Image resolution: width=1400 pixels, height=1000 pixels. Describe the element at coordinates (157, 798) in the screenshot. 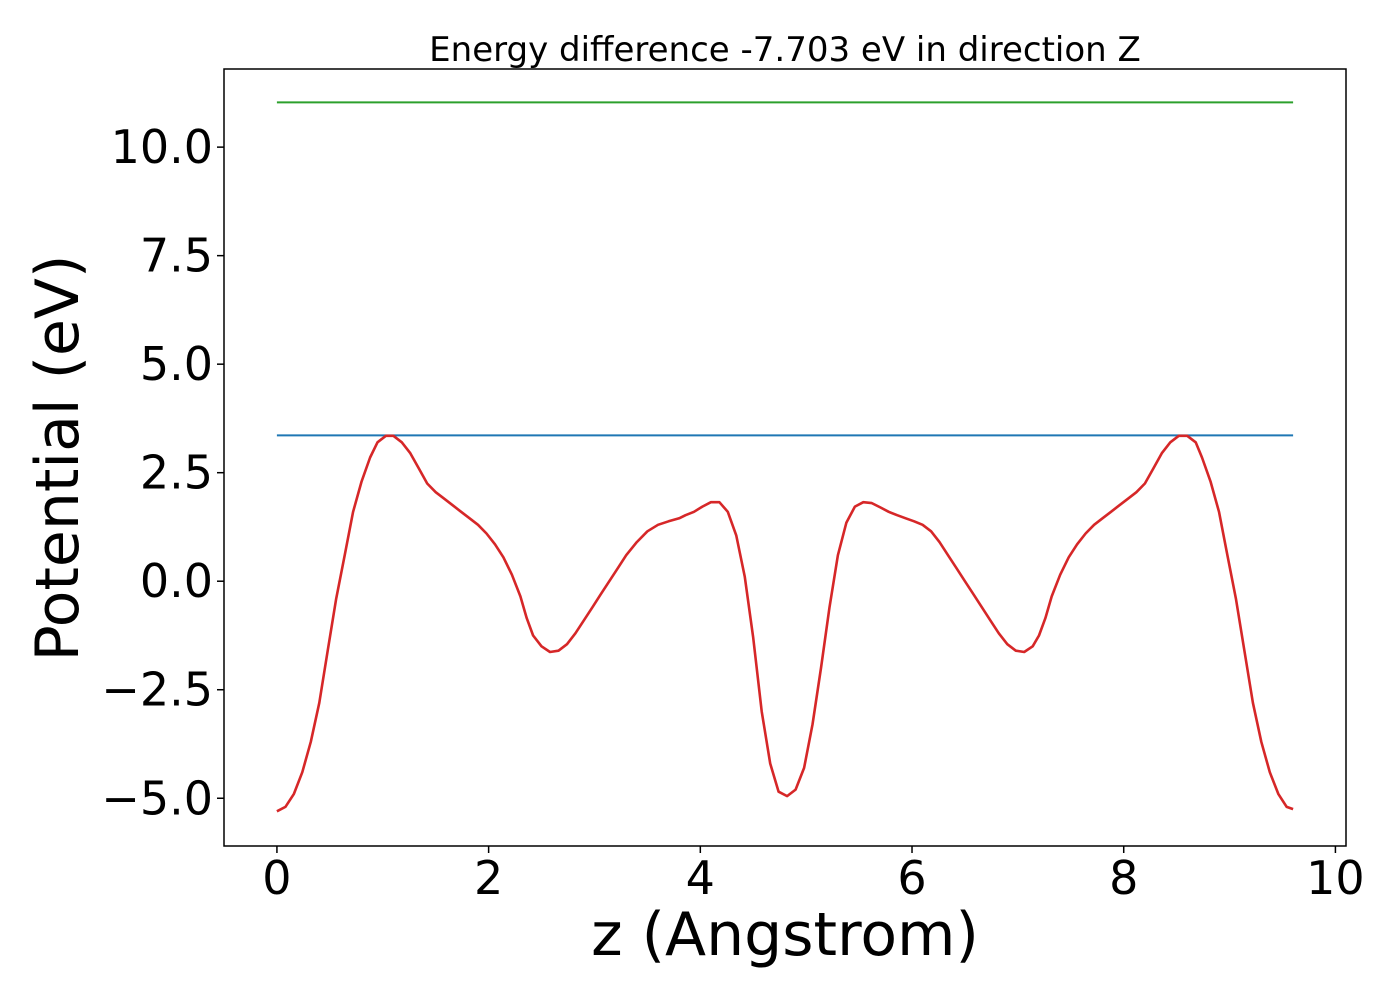

I see `y-tick-label: −5.0` at that location.